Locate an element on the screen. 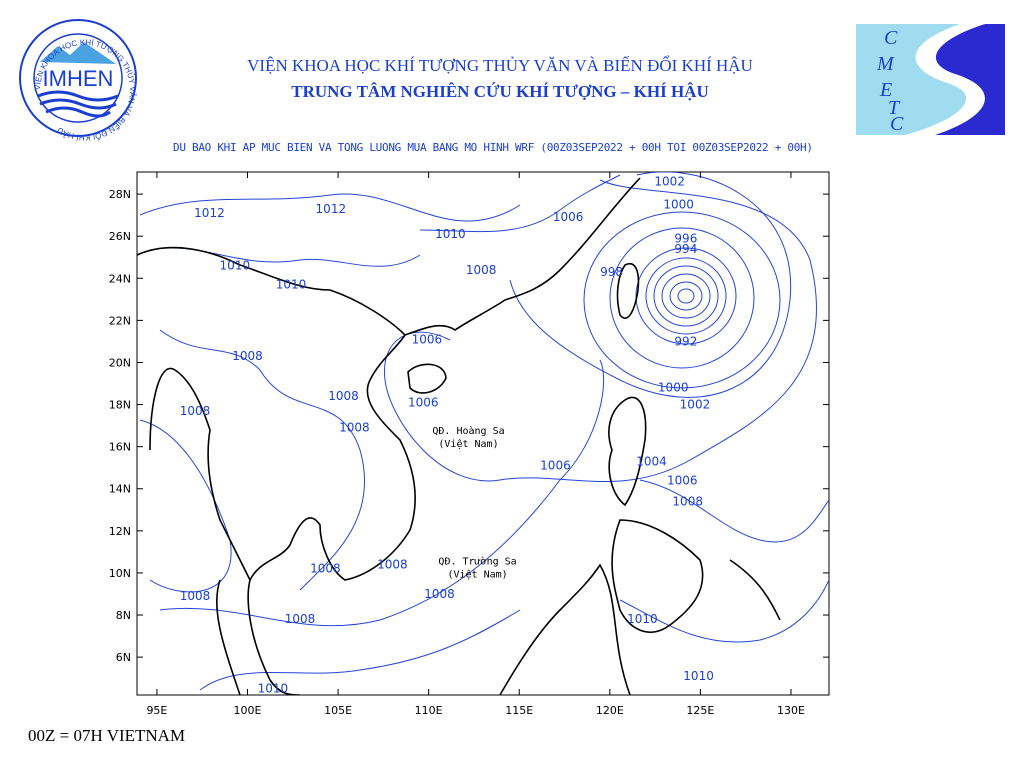 The image size is (1024, 768). y-tick-label: 6N is located at coordinates (123, 657).